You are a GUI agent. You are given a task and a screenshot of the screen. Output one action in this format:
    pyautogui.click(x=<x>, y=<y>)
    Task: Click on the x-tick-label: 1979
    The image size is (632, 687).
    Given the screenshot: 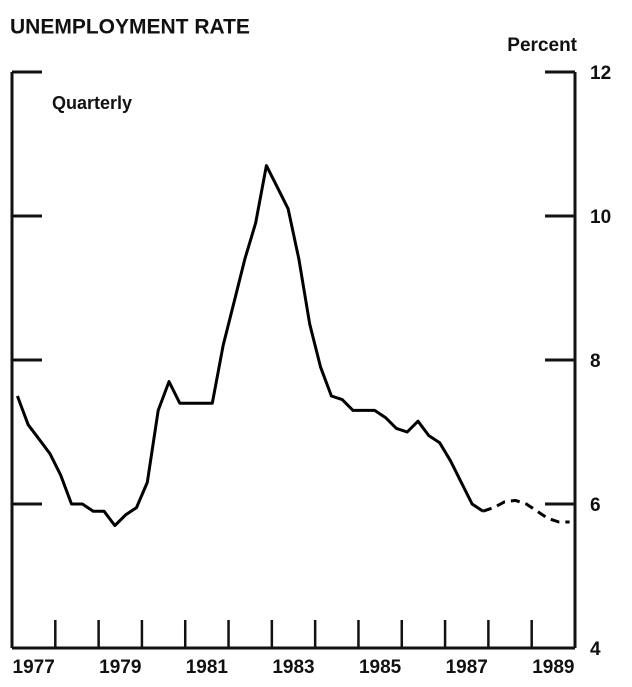 What is the action you would take?
    pyautogui.click(x=120, y=667)
    